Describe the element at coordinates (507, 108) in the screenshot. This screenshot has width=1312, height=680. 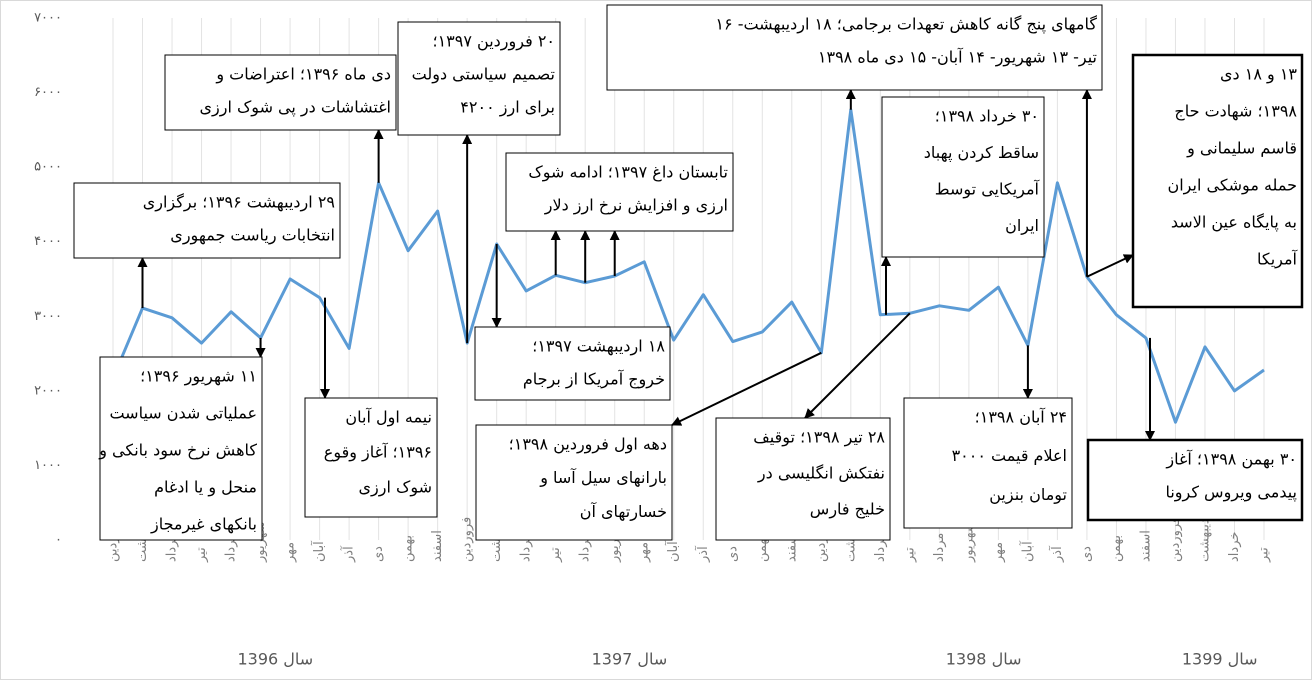
I see `annotation-text: برای ارز ۴۲۰۰` at that location.